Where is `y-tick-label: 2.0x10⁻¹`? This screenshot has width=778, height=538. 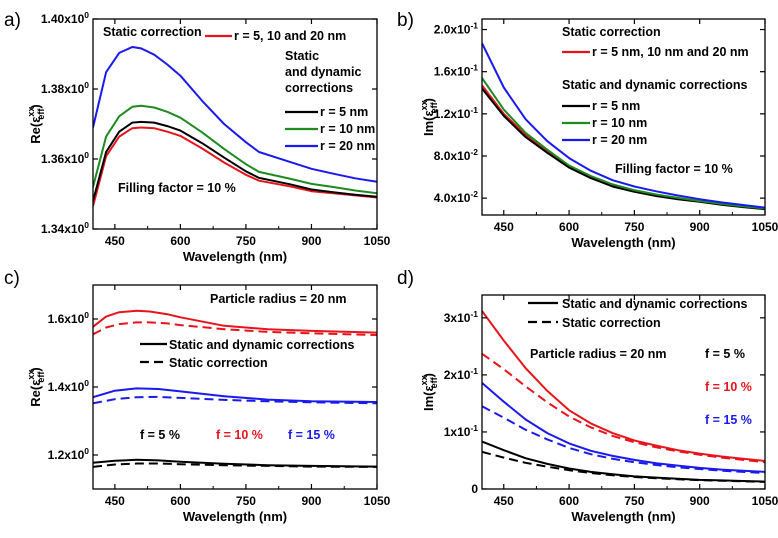 y-tick-label: 2.0x10⁻¹ is located at coordinates (456, 29).